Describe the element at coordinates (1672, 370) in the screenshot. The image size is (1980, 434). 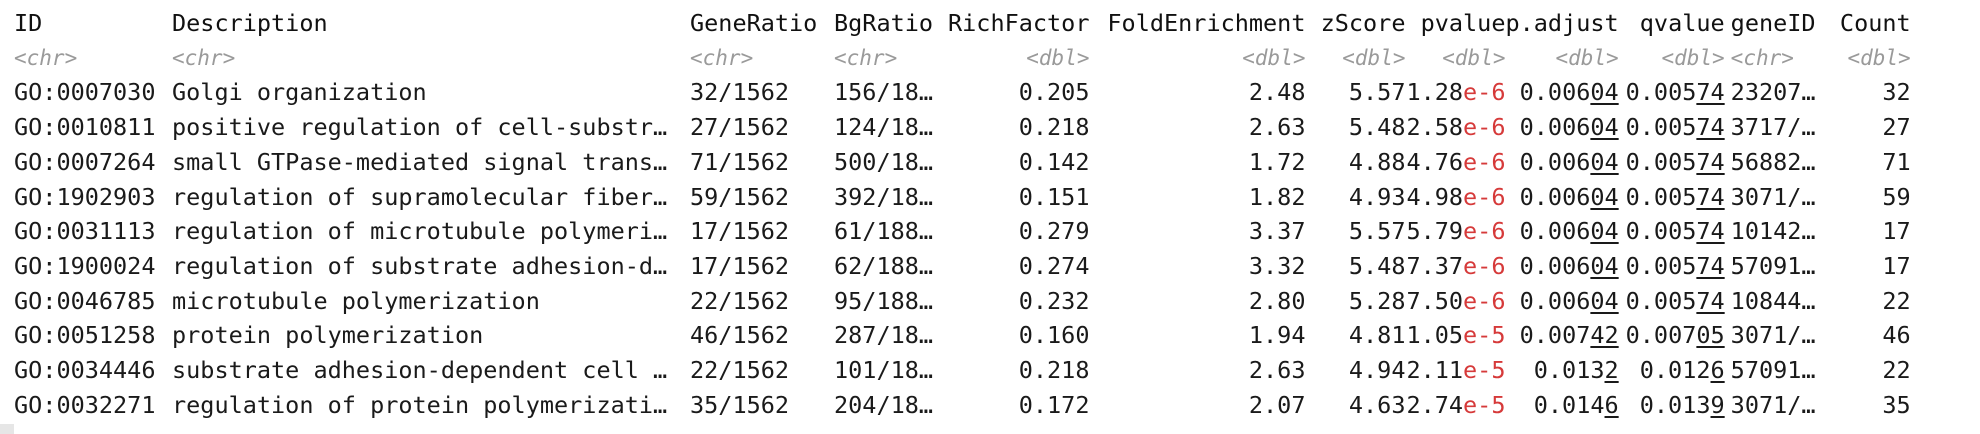
I see `cell-qvalue: 0.0126` at that location.